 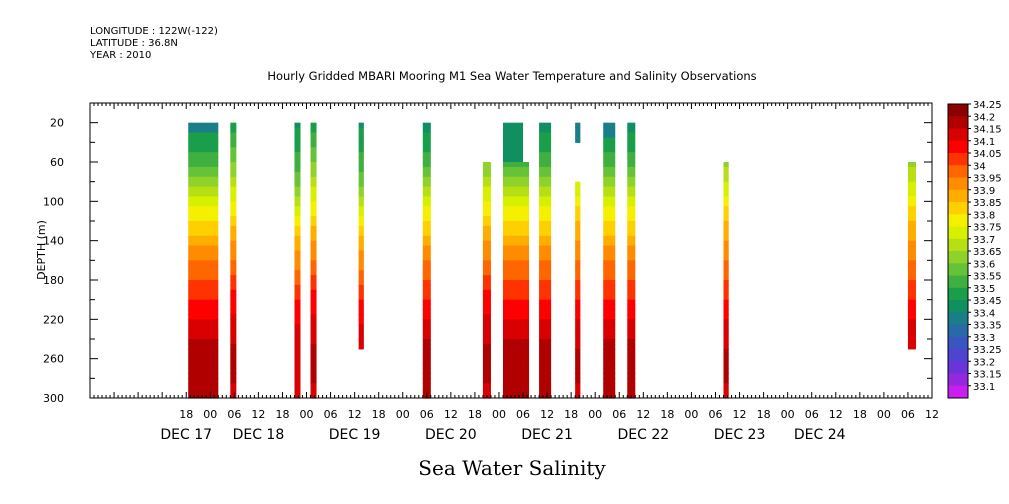 I want to click on colorbar-label: 34.1, so click(x=984, y=142).